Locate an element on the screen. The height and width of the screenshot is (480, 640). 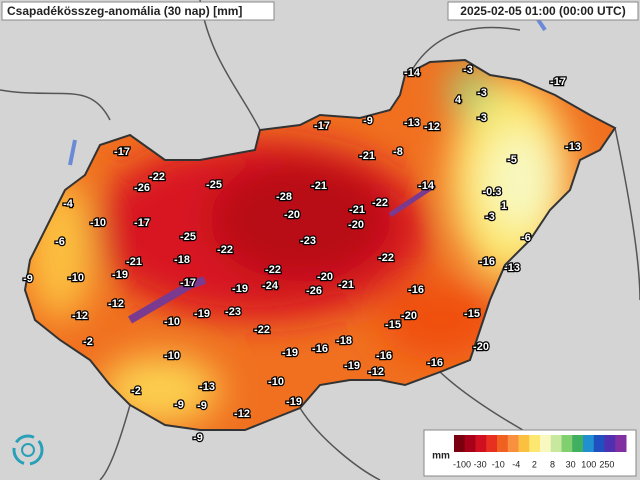
legend-tick-label: 100 is located at coordinates (588, 464).